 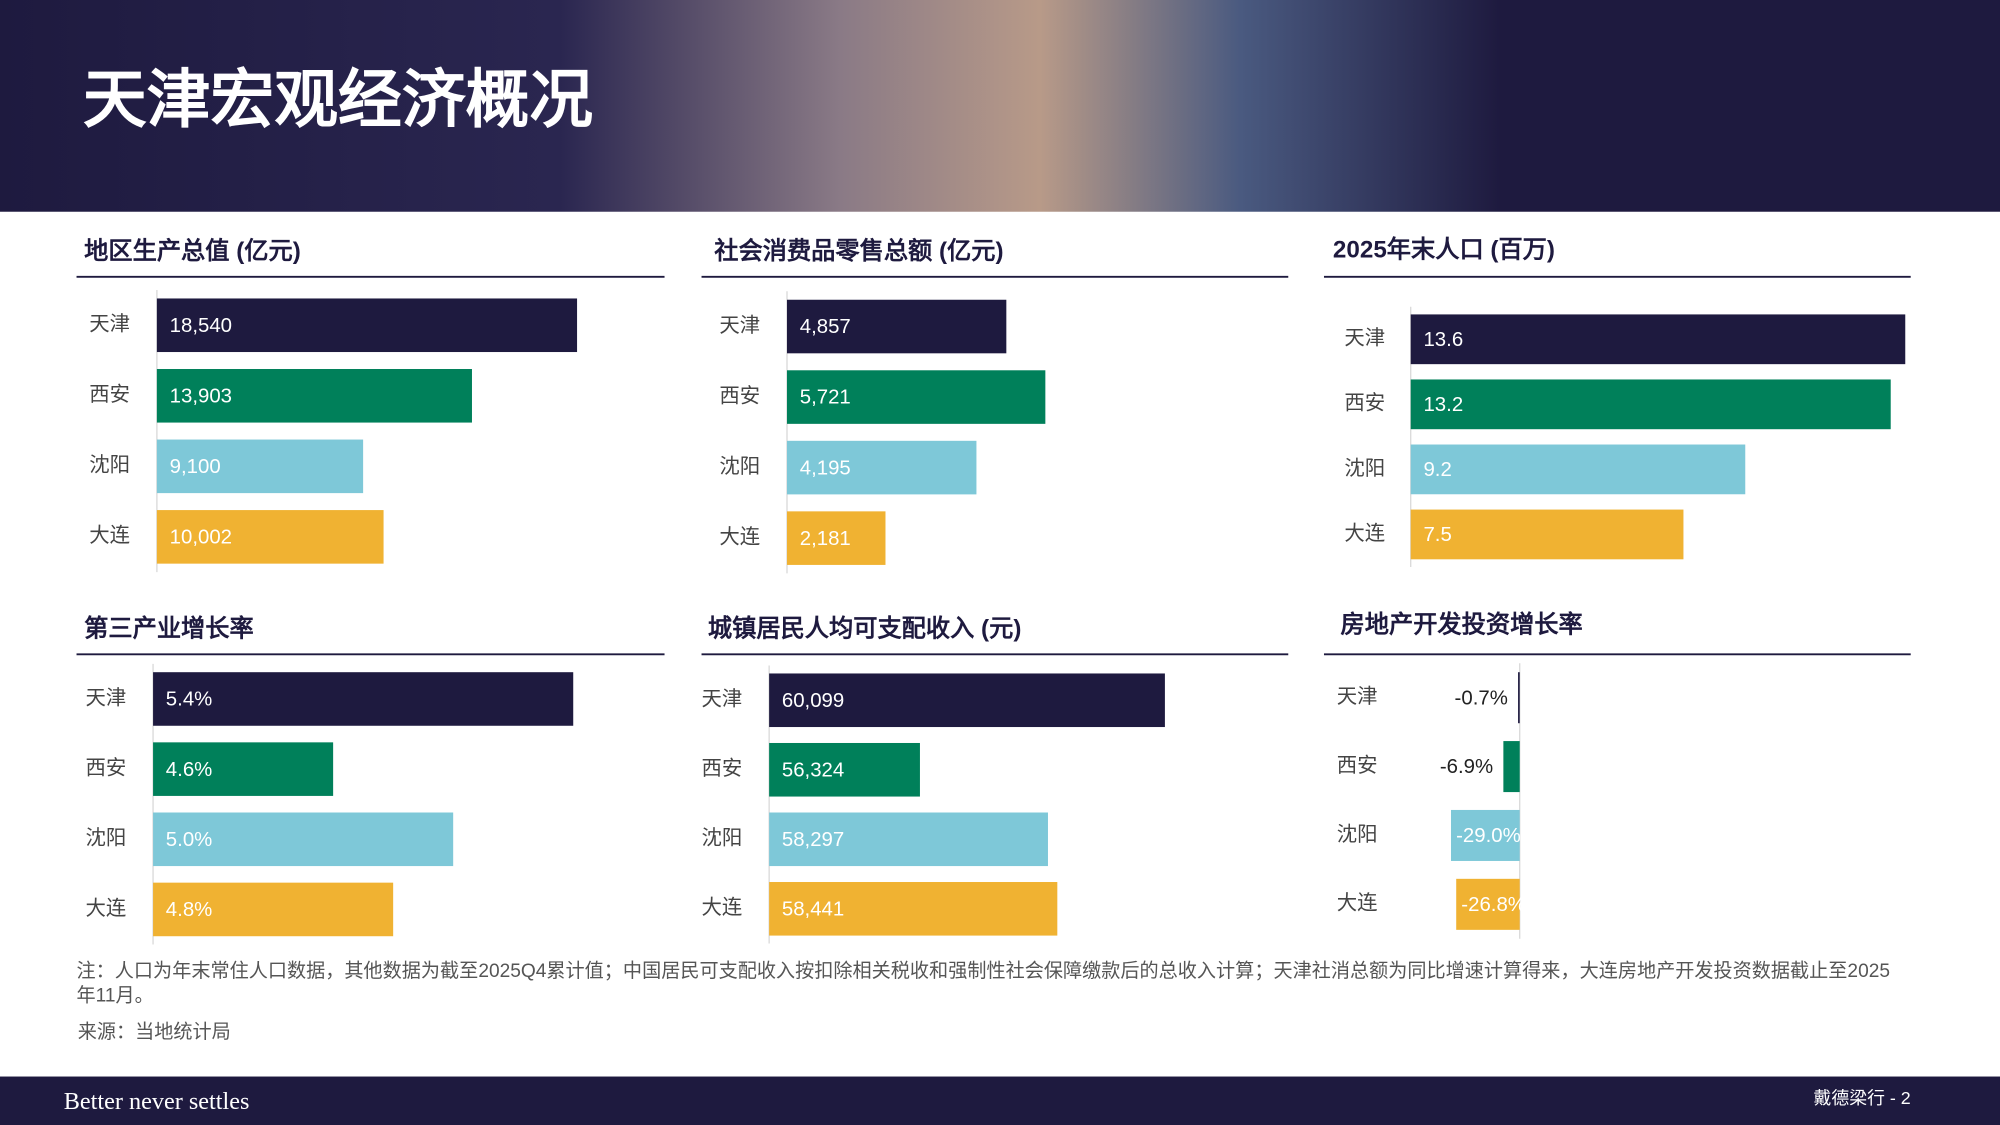 What do you see at coordinates (201, 326) in the screenshot?
I see `value-label: 18,540` at bounding box center [201, 326].